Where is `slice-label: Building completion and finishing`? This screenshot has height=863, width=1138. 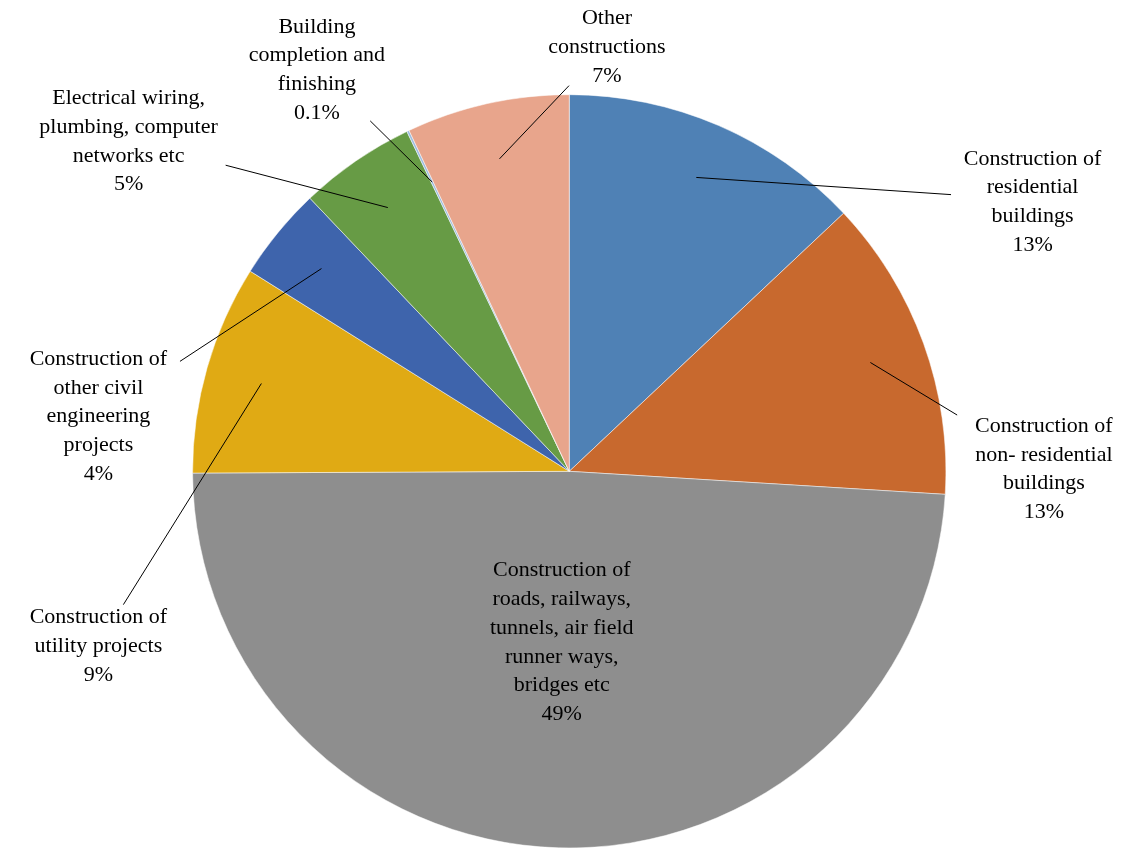 slice-label: Building completion and finishing is located at coordinates (317, 54).